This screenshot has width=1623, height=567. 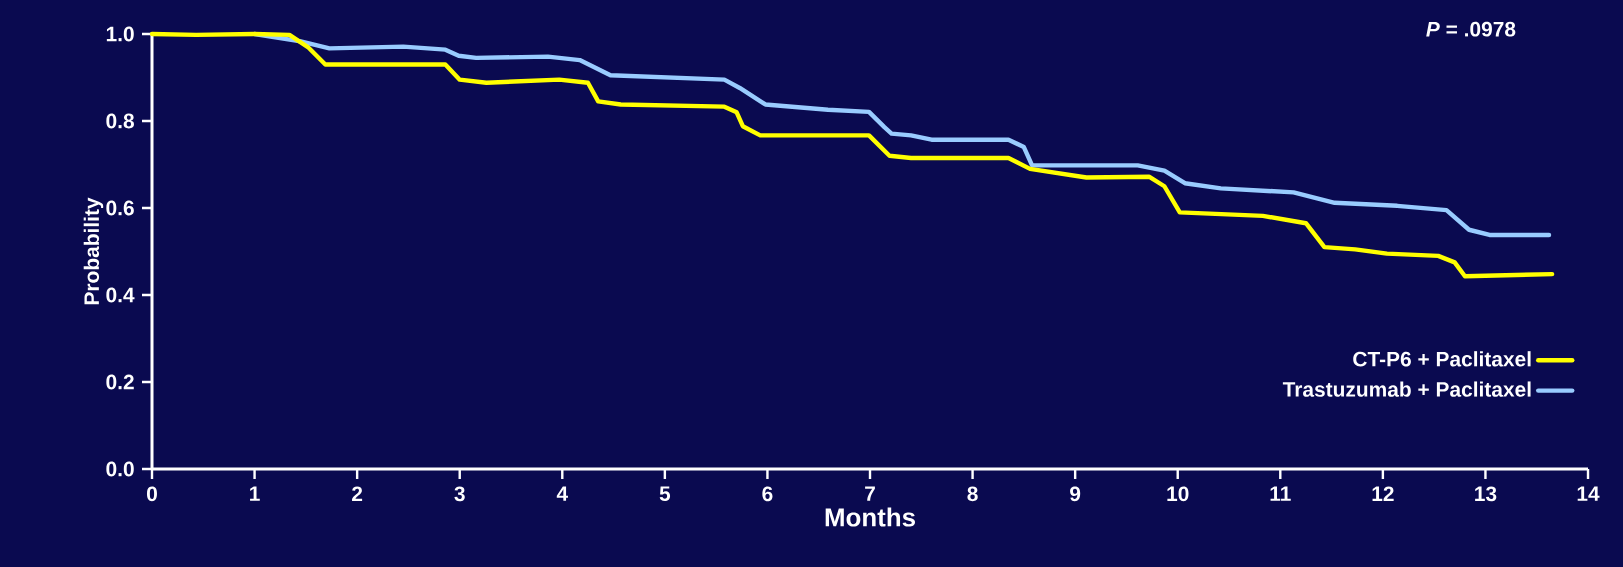 What do you see at coordinates (93, 251) in the screenshot?
I see `y-axis-title: Probability` at bounding box center [93, 251].